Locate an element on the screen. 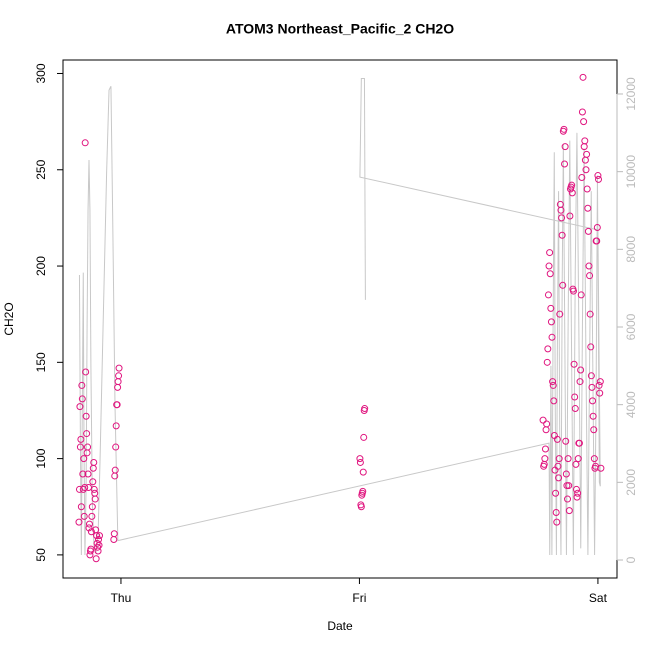  x-tick-label: Thu is located at coordinates (121, 598).